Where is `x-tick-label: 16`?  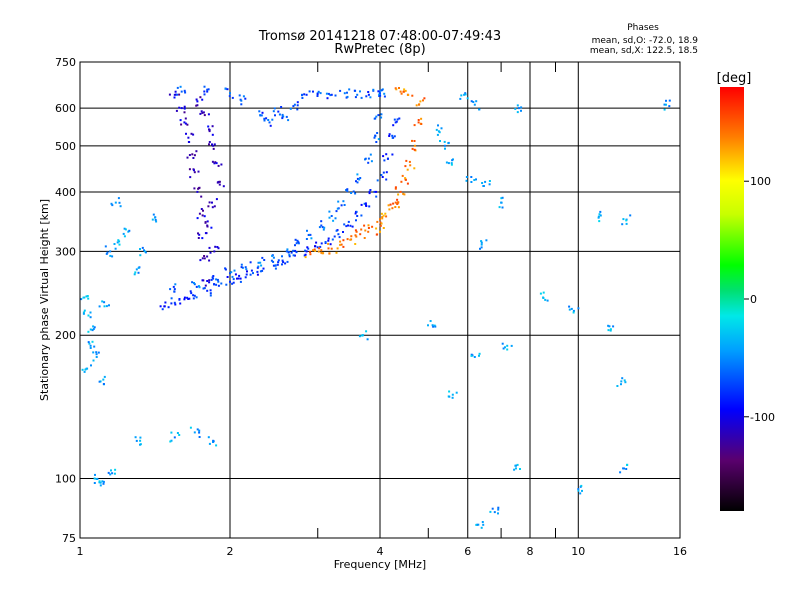 x-tick-label: 16 is located at coordinates (680, 551).